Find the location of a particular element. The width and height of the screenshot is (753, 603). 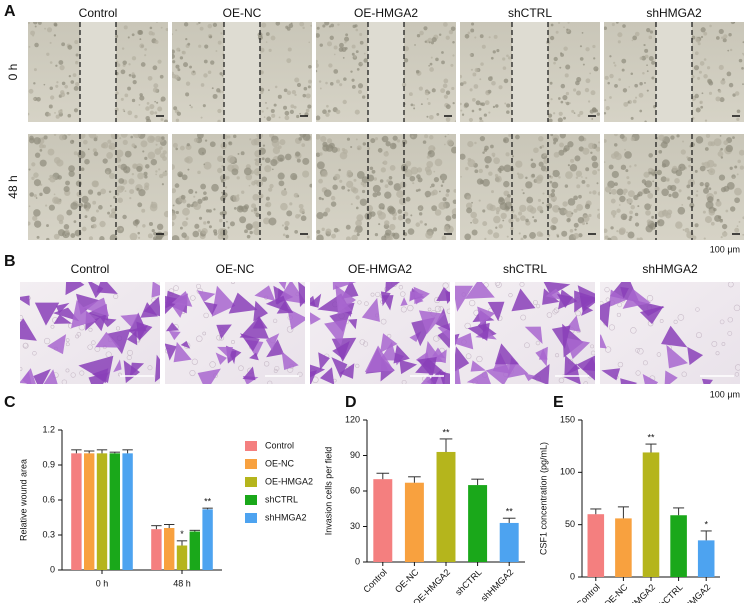

column-header: OE-HMGA2 is located at coordinates (386, 13).